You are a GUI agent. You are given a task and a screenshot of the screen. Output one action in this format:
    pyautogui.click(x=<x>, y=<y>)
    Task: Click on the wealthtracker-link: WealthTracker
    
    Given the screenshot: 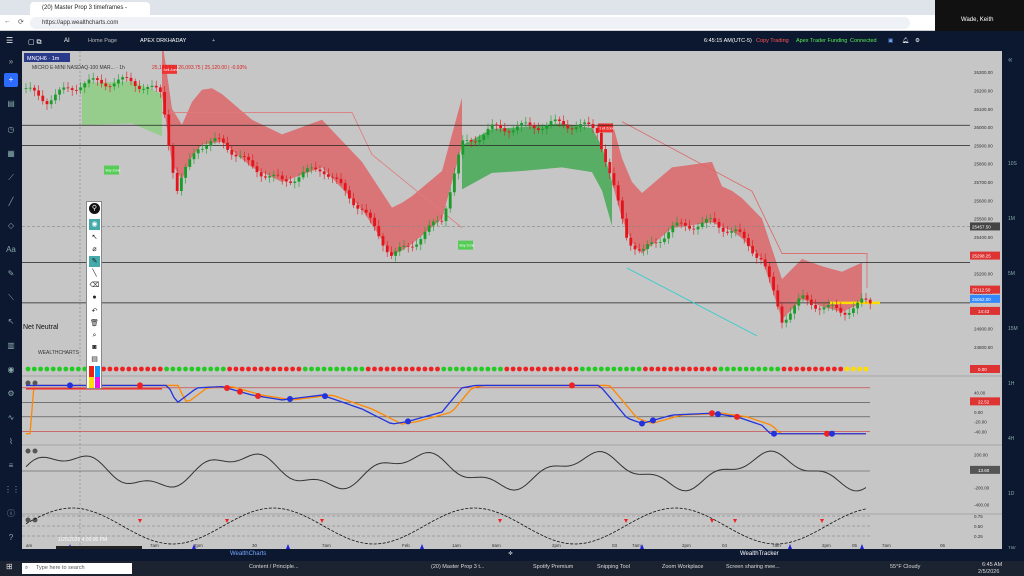 What is the action you would take?
    pyautogui.click(x=759, y=554)
    